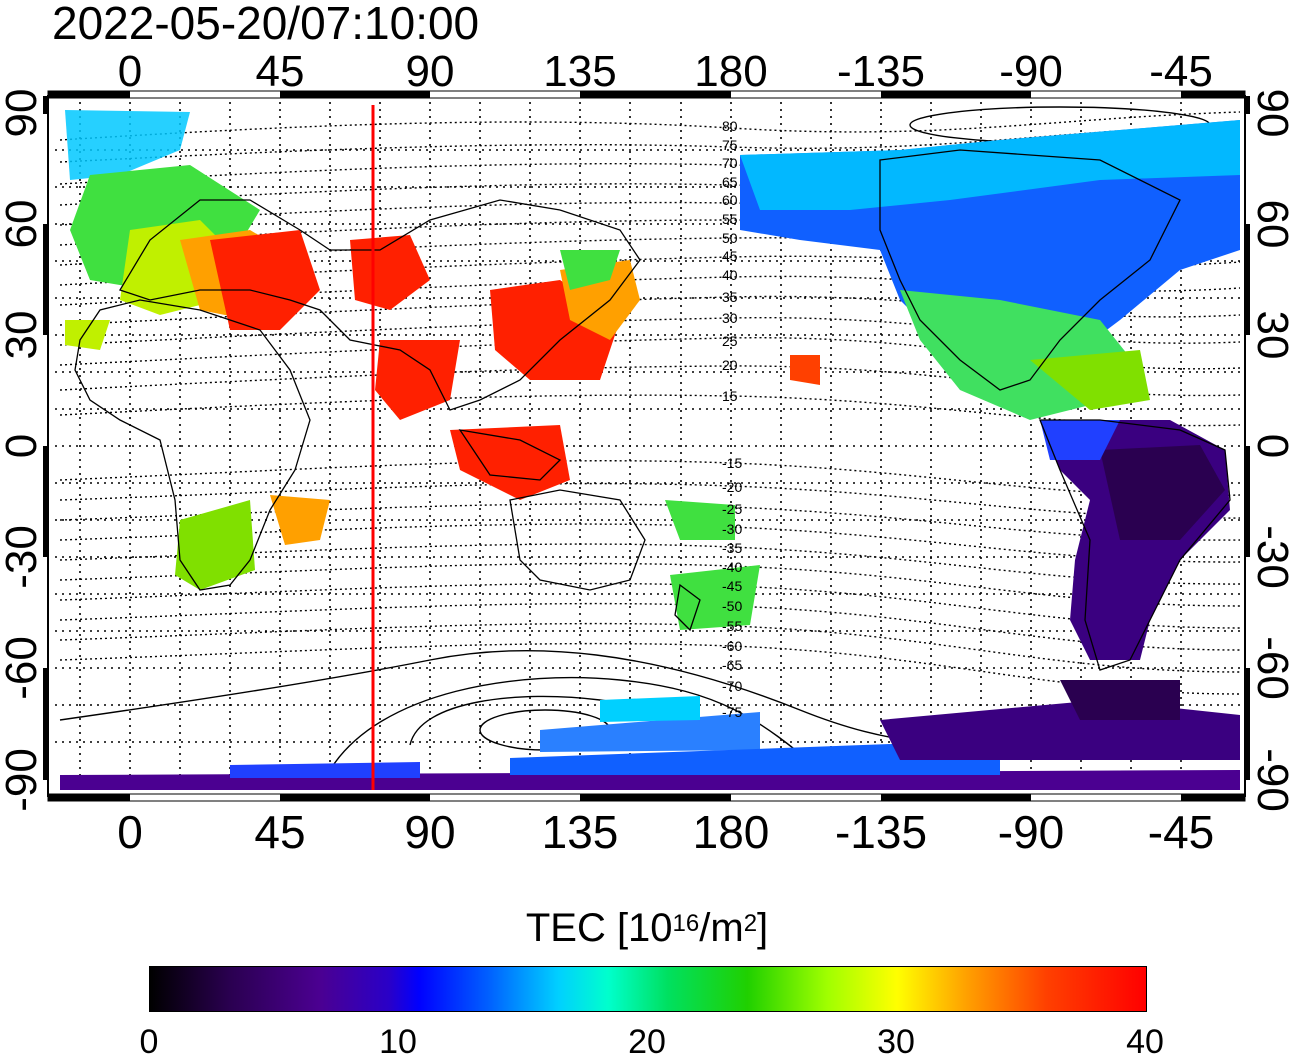 This screenshot has height=1061, width=1294. Describe the element at coordinates (730, 200) in the screenshot. I see `geomag-label: 60` at that location.